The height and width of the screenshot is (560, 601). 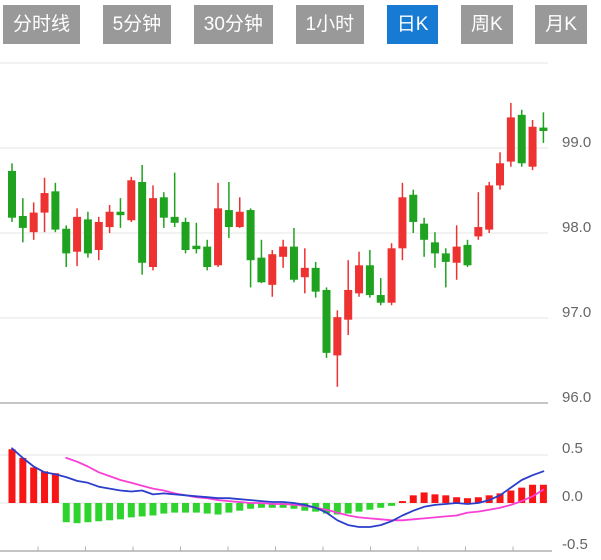 What do you see at coordinates (412, 24) in the screenshot?
I see `tab-daily-k: 日K` at bounding box center [412, 24].